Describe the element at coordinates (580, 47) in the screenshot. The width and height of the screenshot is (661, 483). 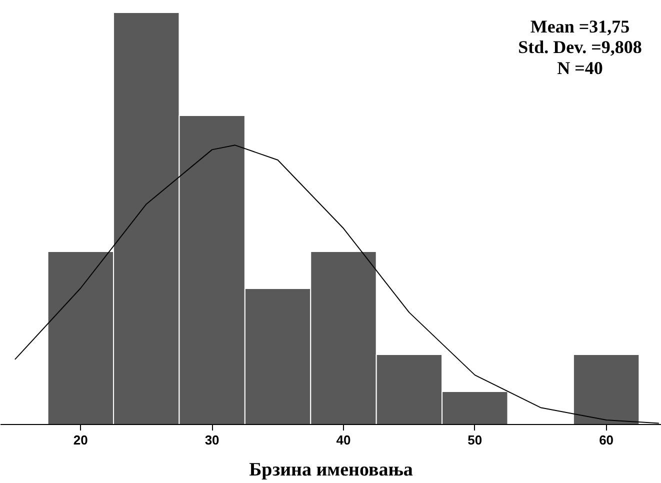
I see `annotation: Std. Dev. =9,808` at that location.